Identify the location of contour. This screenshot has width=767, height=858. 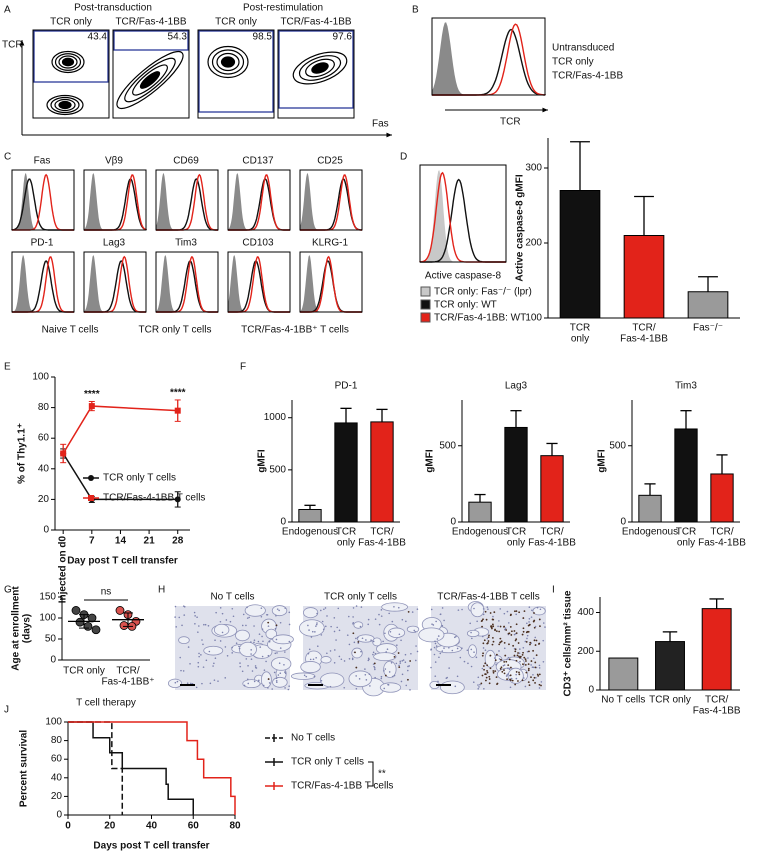
(228, 62).